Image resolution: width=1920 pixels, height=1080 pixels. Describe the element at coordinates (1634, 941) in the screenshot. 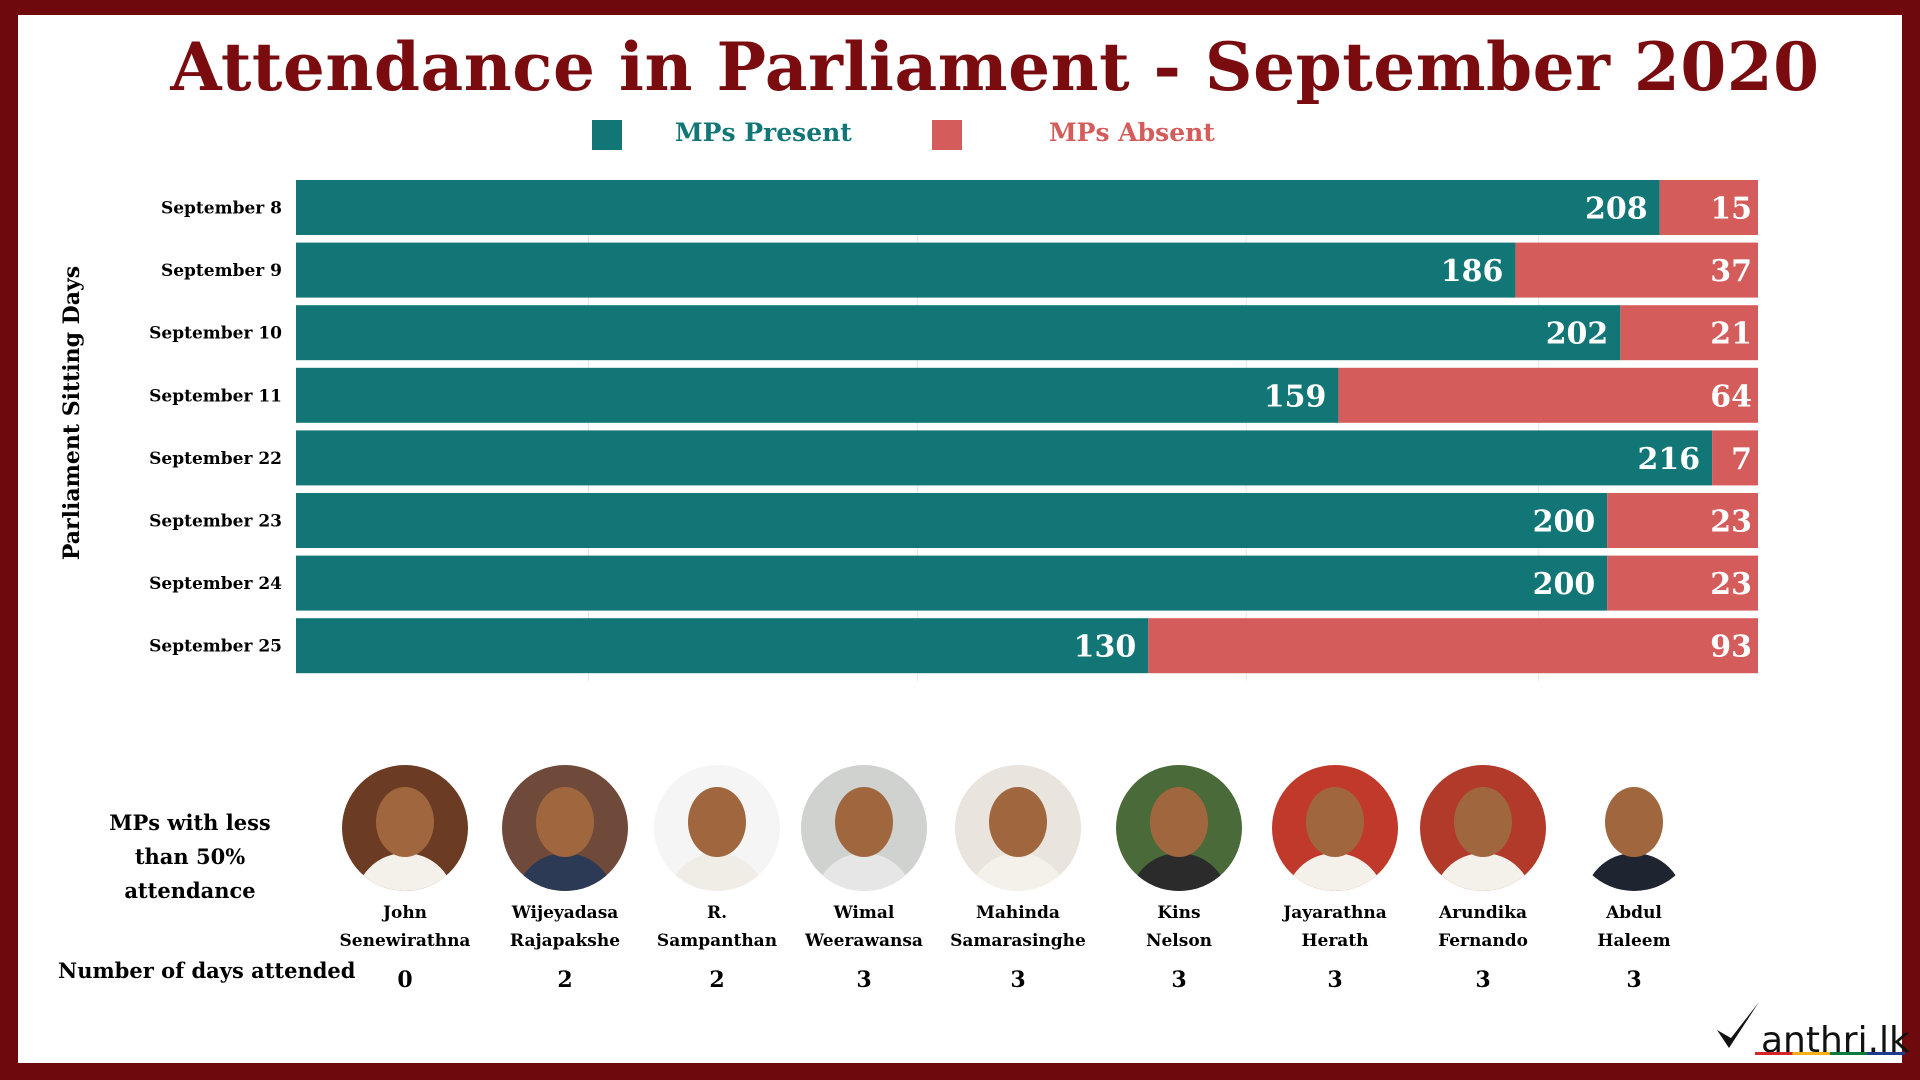

I see `mp-last-name: Haleem` at that location.